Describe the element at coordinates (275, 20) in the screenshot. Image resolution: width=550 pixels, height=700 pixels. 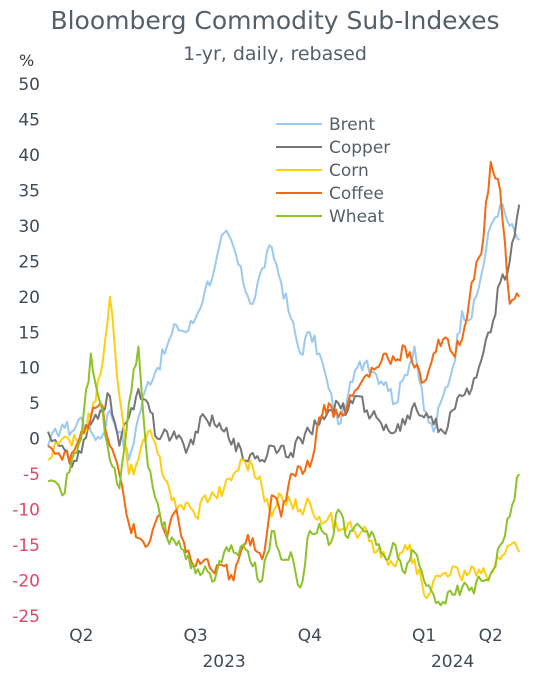
I see `chart-title: Bloomberg Commodity Sub-Indexes` at that location.